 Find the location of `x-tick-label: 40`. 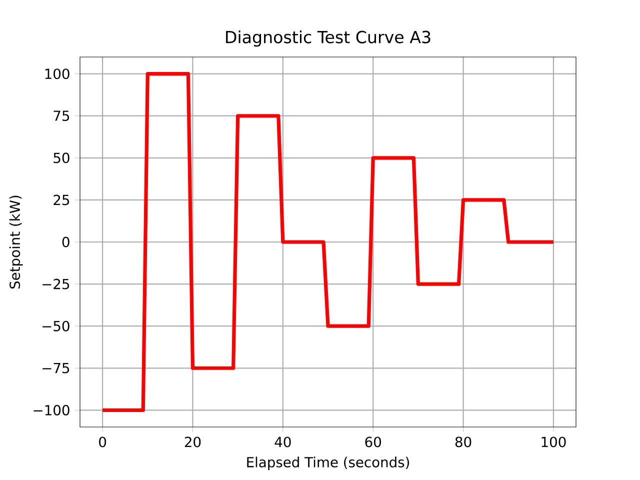

x-tick-label: 40 is located at coordinates (282, 442).